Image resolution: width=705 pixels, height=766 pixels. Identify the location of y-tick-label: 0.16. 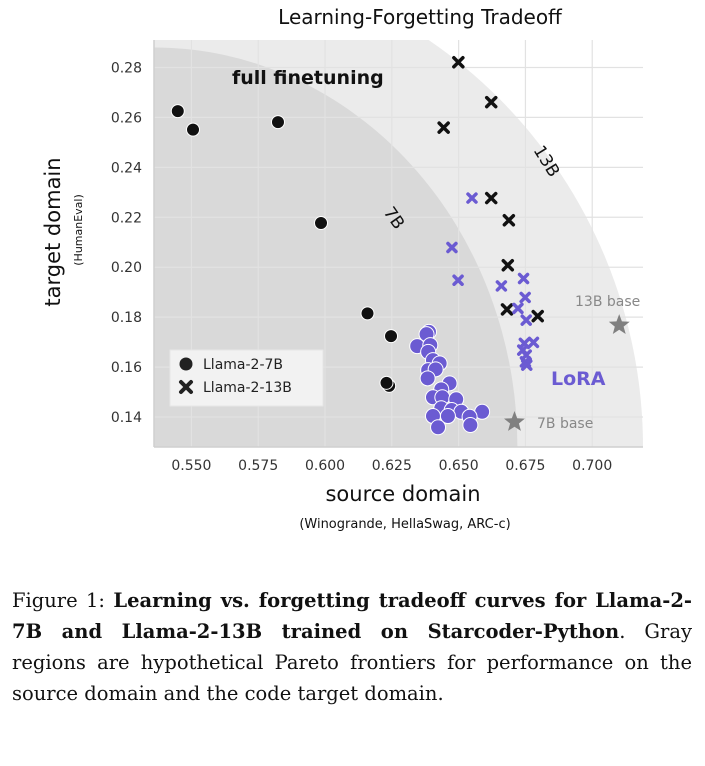
(126, 368).